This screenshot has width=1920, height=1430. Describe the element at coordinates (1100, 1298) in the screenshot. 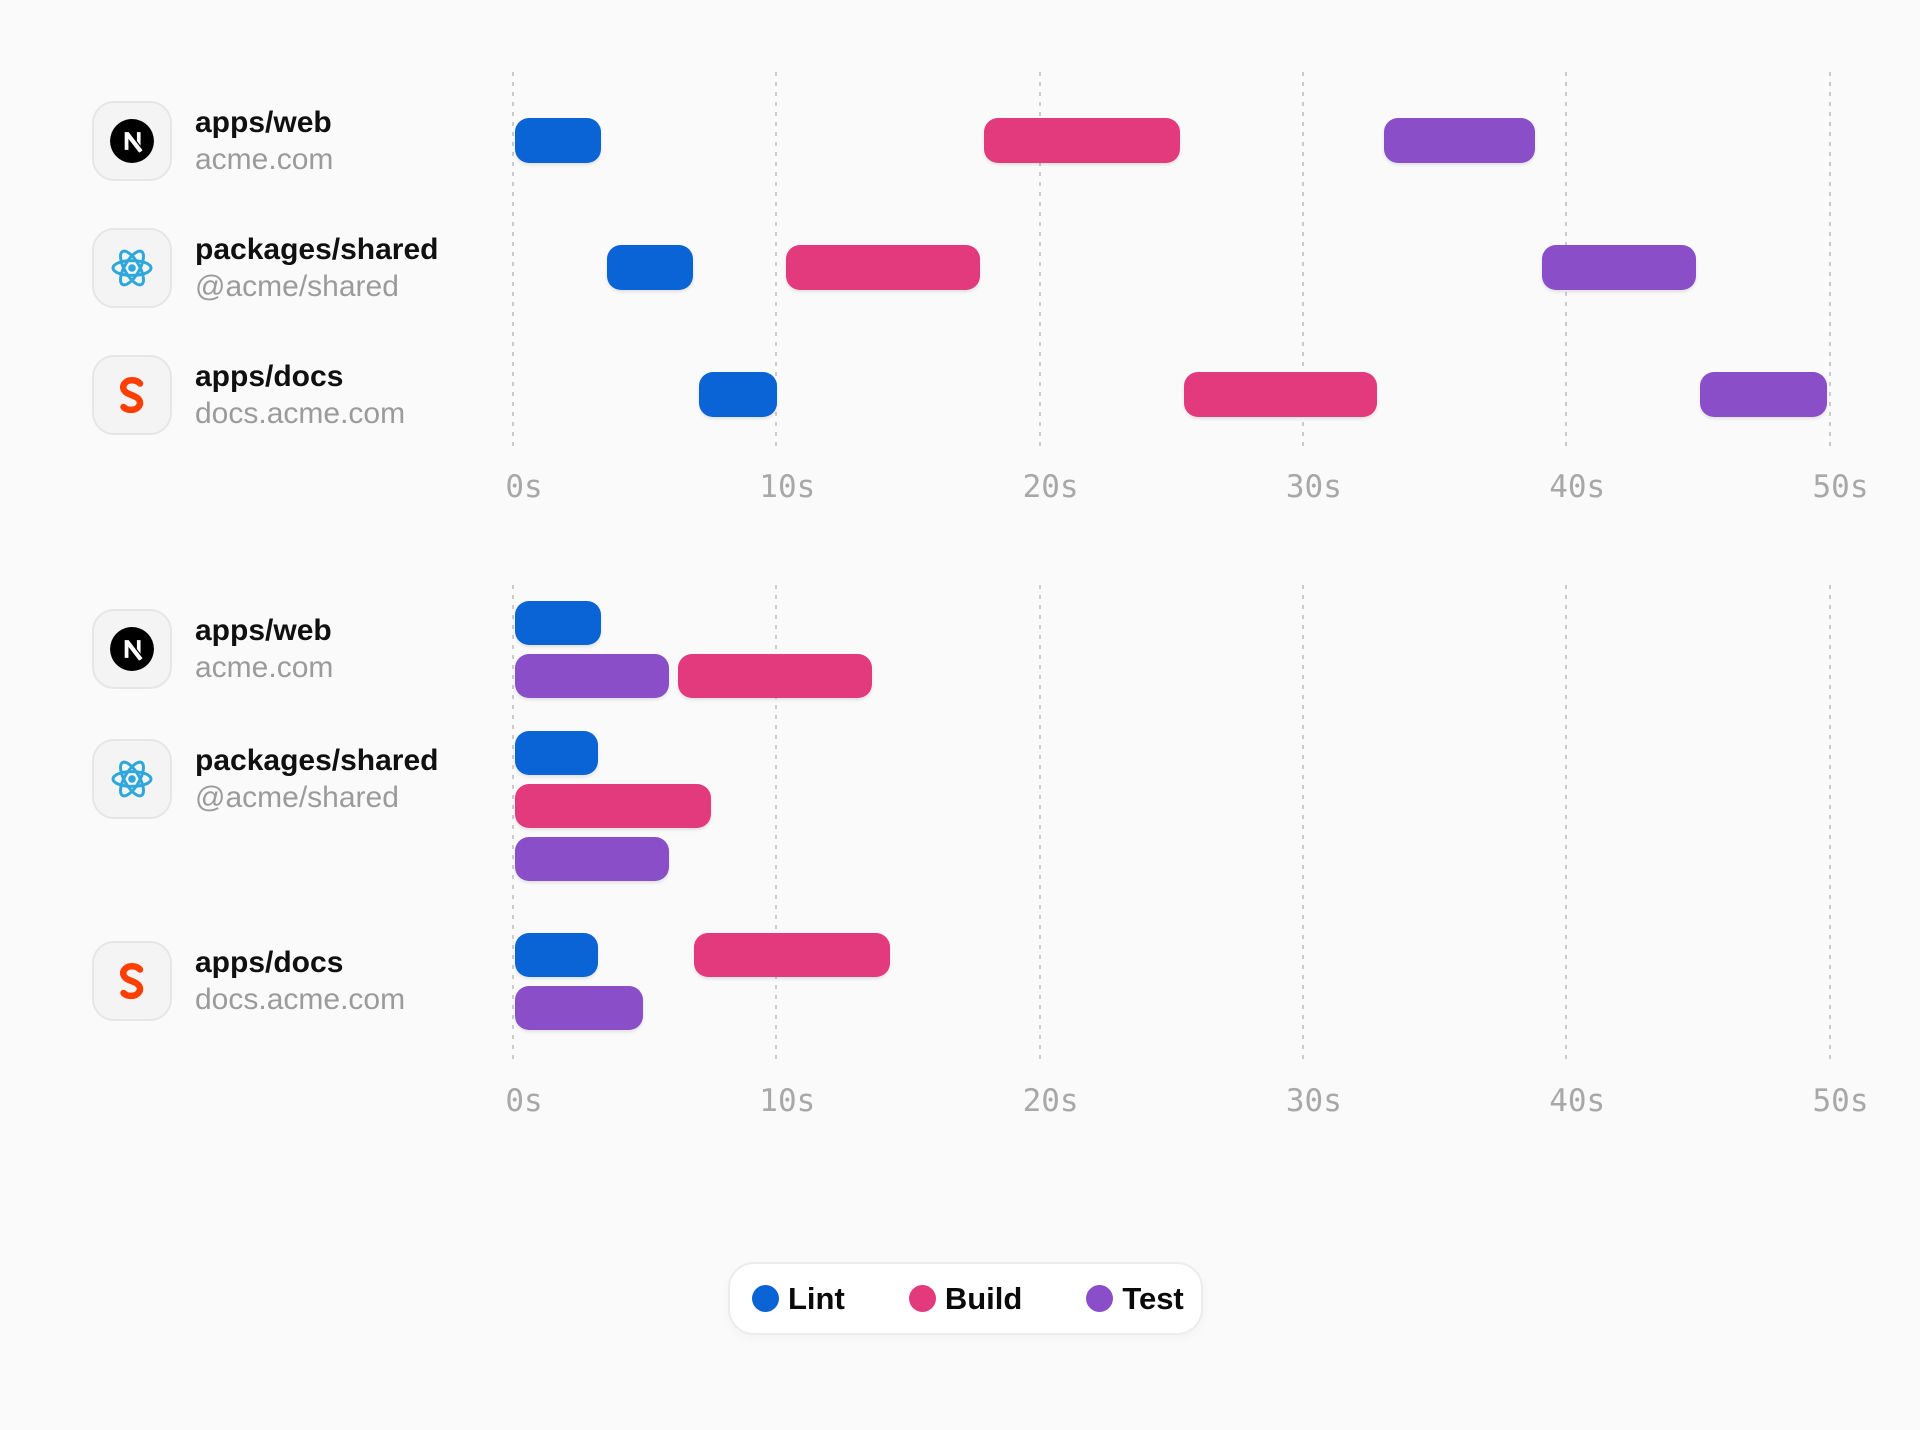

I see `test-dot-icon` at that location.